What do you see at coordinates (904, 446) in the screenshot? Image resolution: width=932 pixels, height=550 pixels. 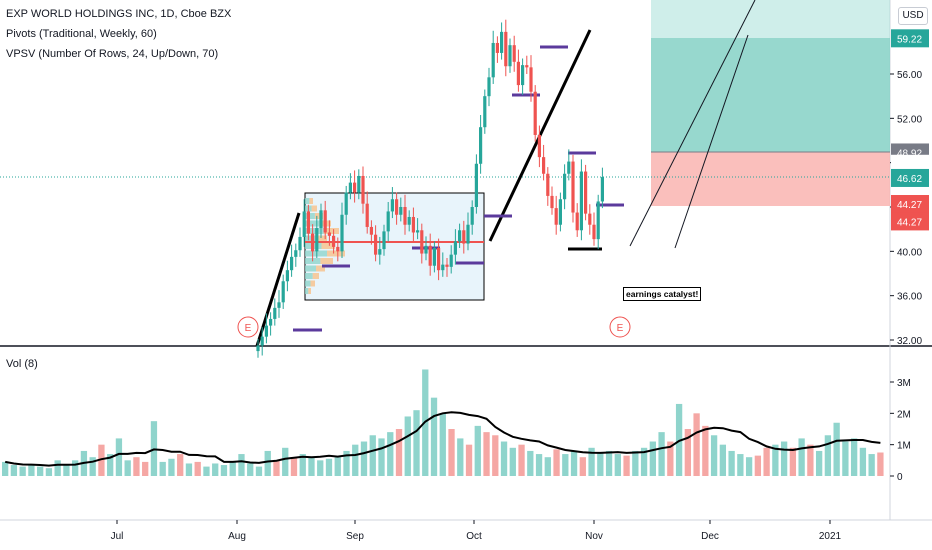 I see `volume-tick-label: 1M` at bounding box center [904, 446].